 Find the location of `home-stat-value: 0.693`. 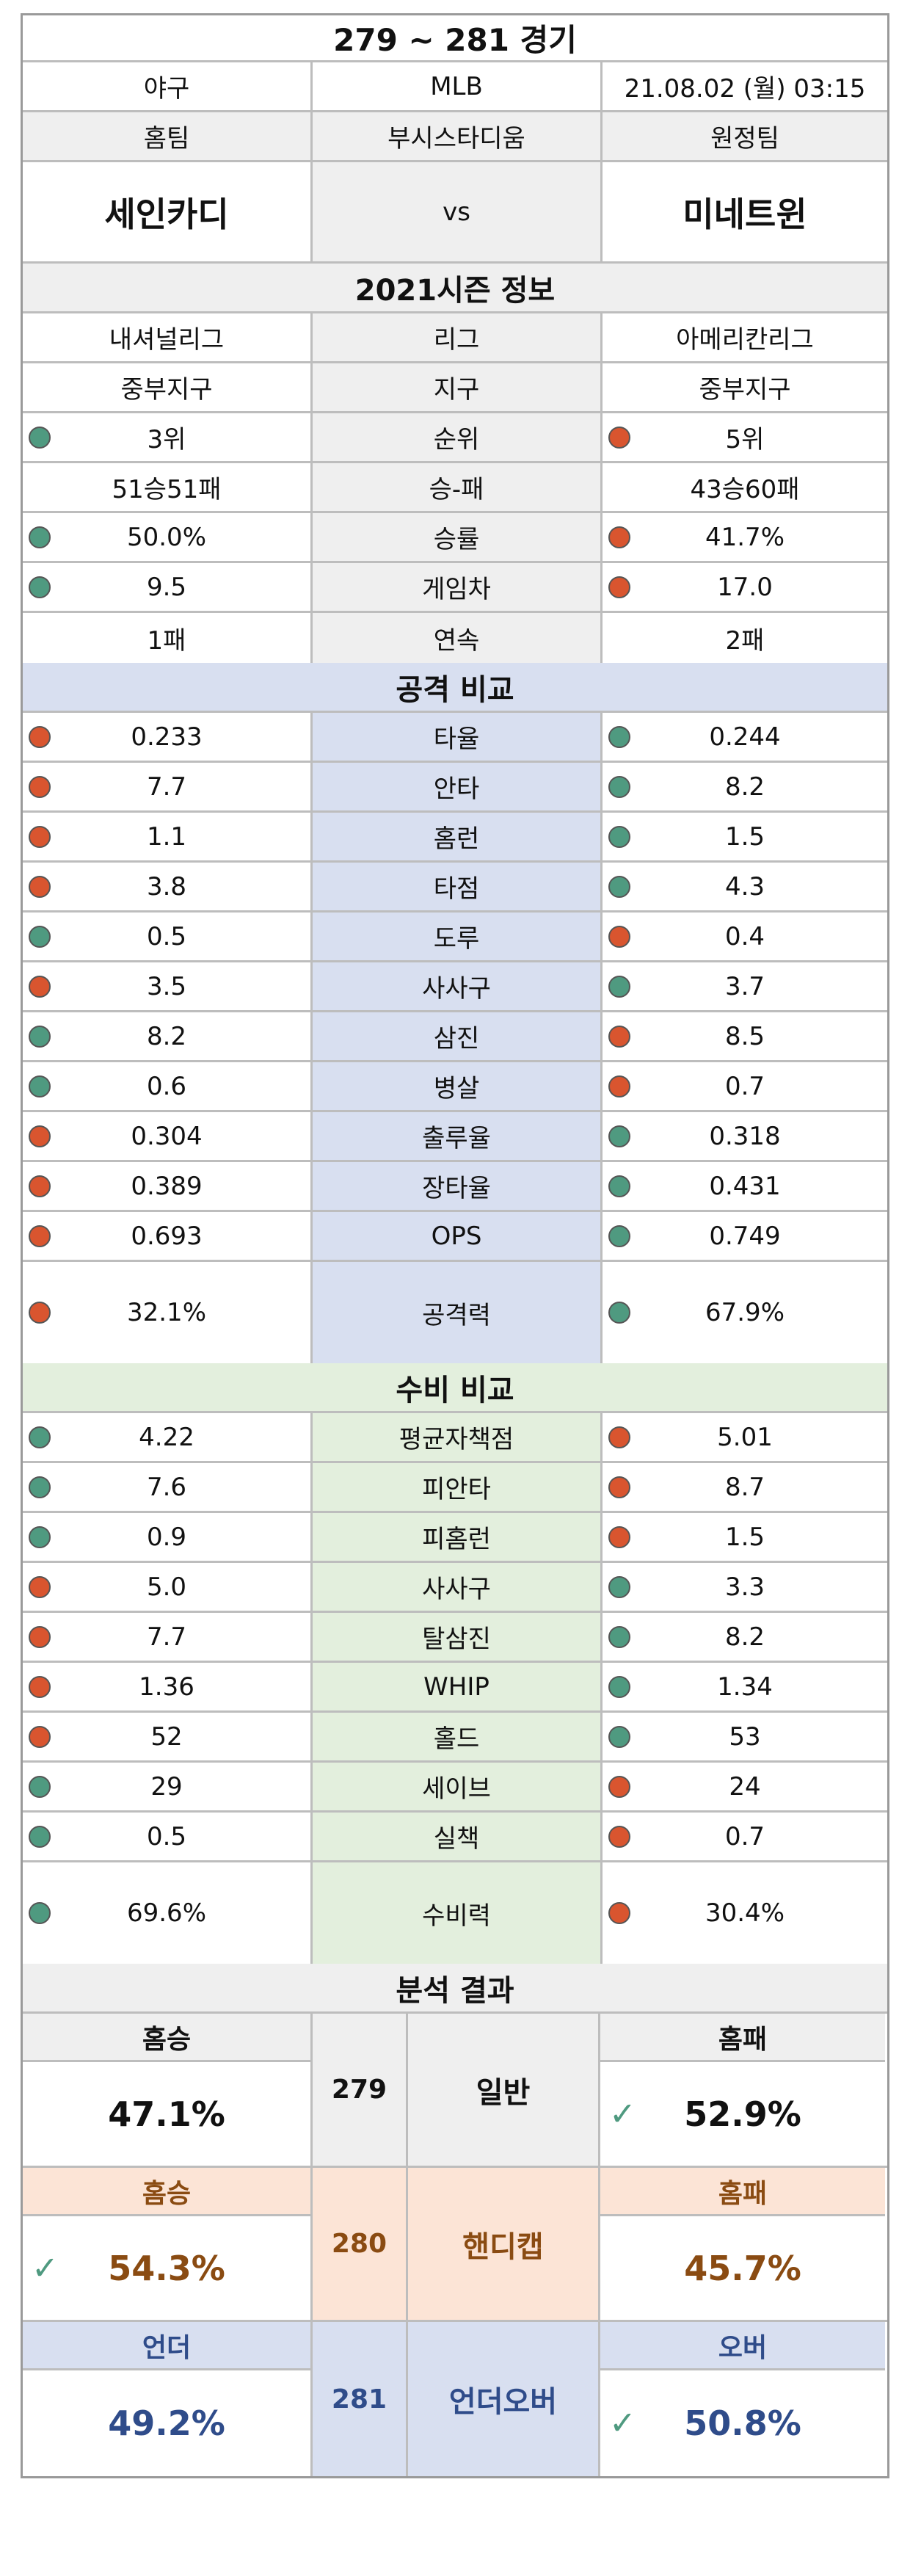

home-stat-value: 0.693 is located at coordinates (167, 1236).